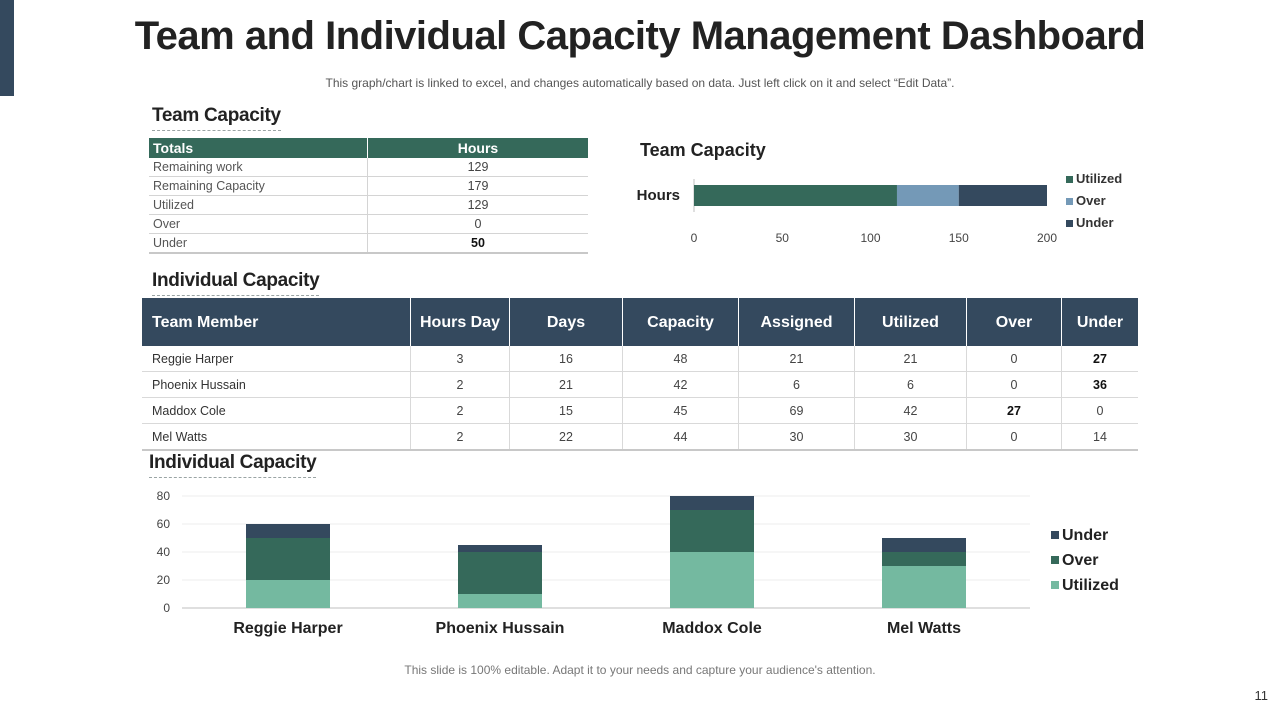 Image resolution: width=1280 pixels, height=720 pixels. Describe the element at coordinates (959, 238) in the screenshot. I see `x-tick-label: 150` at that location.